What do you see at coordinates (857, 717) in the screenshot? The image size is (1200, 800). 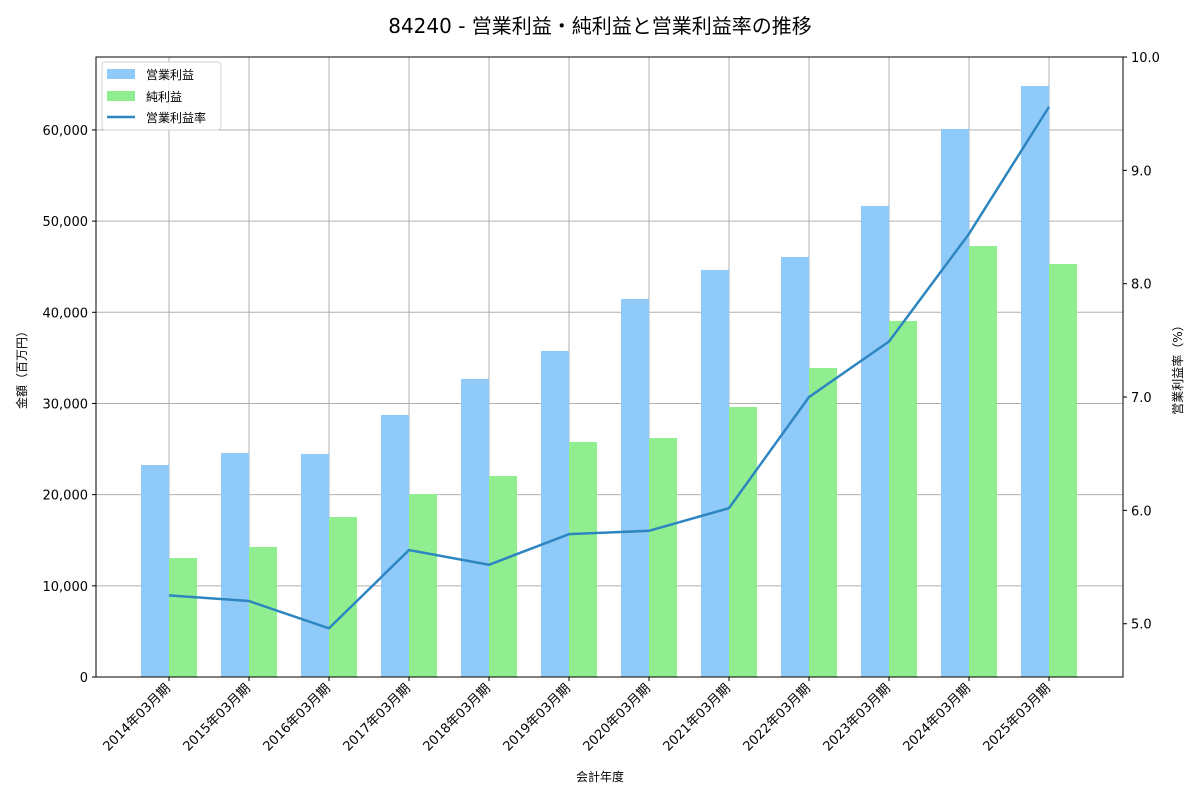 I see `x-tick-label: 2023年03月期` at bounding box center [857, 717].